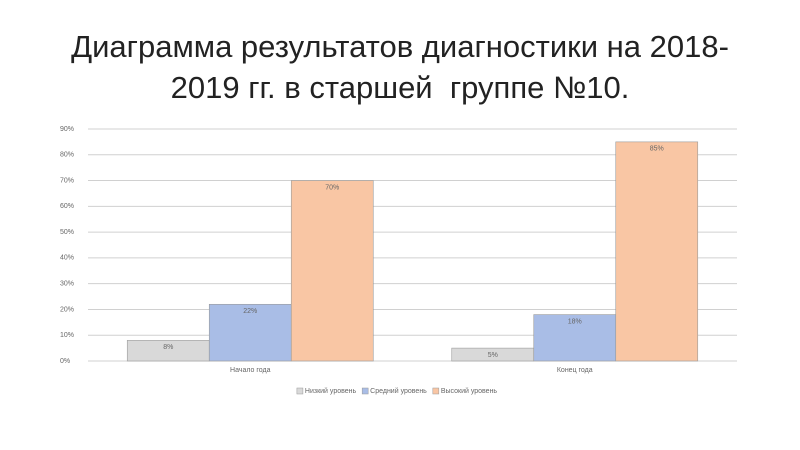 The image size is (800, 450). I want to click on y-tick-label: 50%, so click(67, 232).